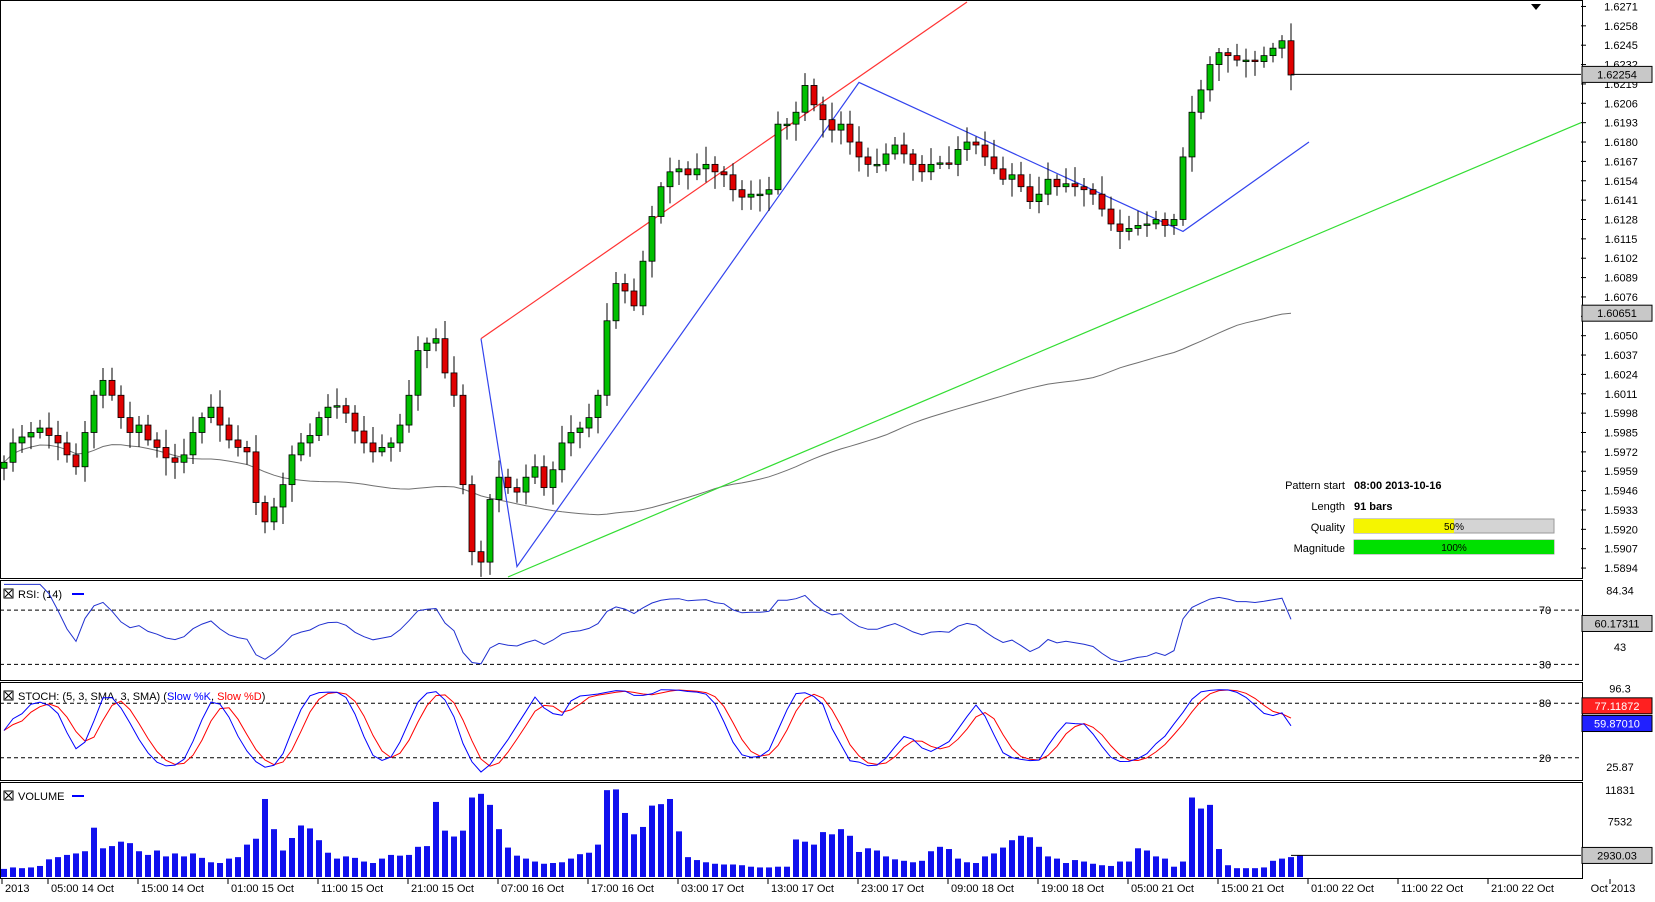 The width and height of the screenshot is (1655, 902). I want to click on rsi-content: 84.34 70 43 30 60.17311, so click(826, 627).